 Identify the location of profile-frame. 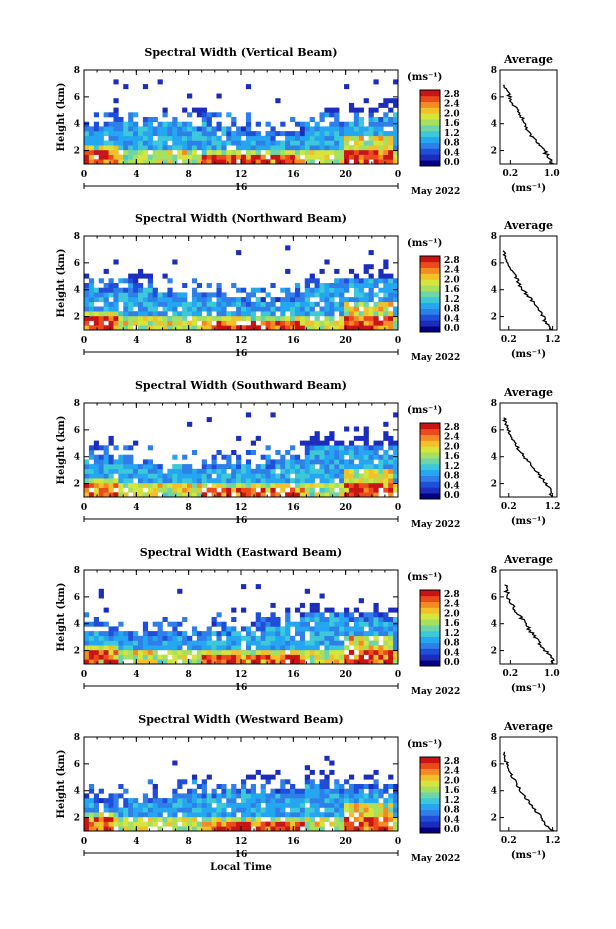
(528, 617).